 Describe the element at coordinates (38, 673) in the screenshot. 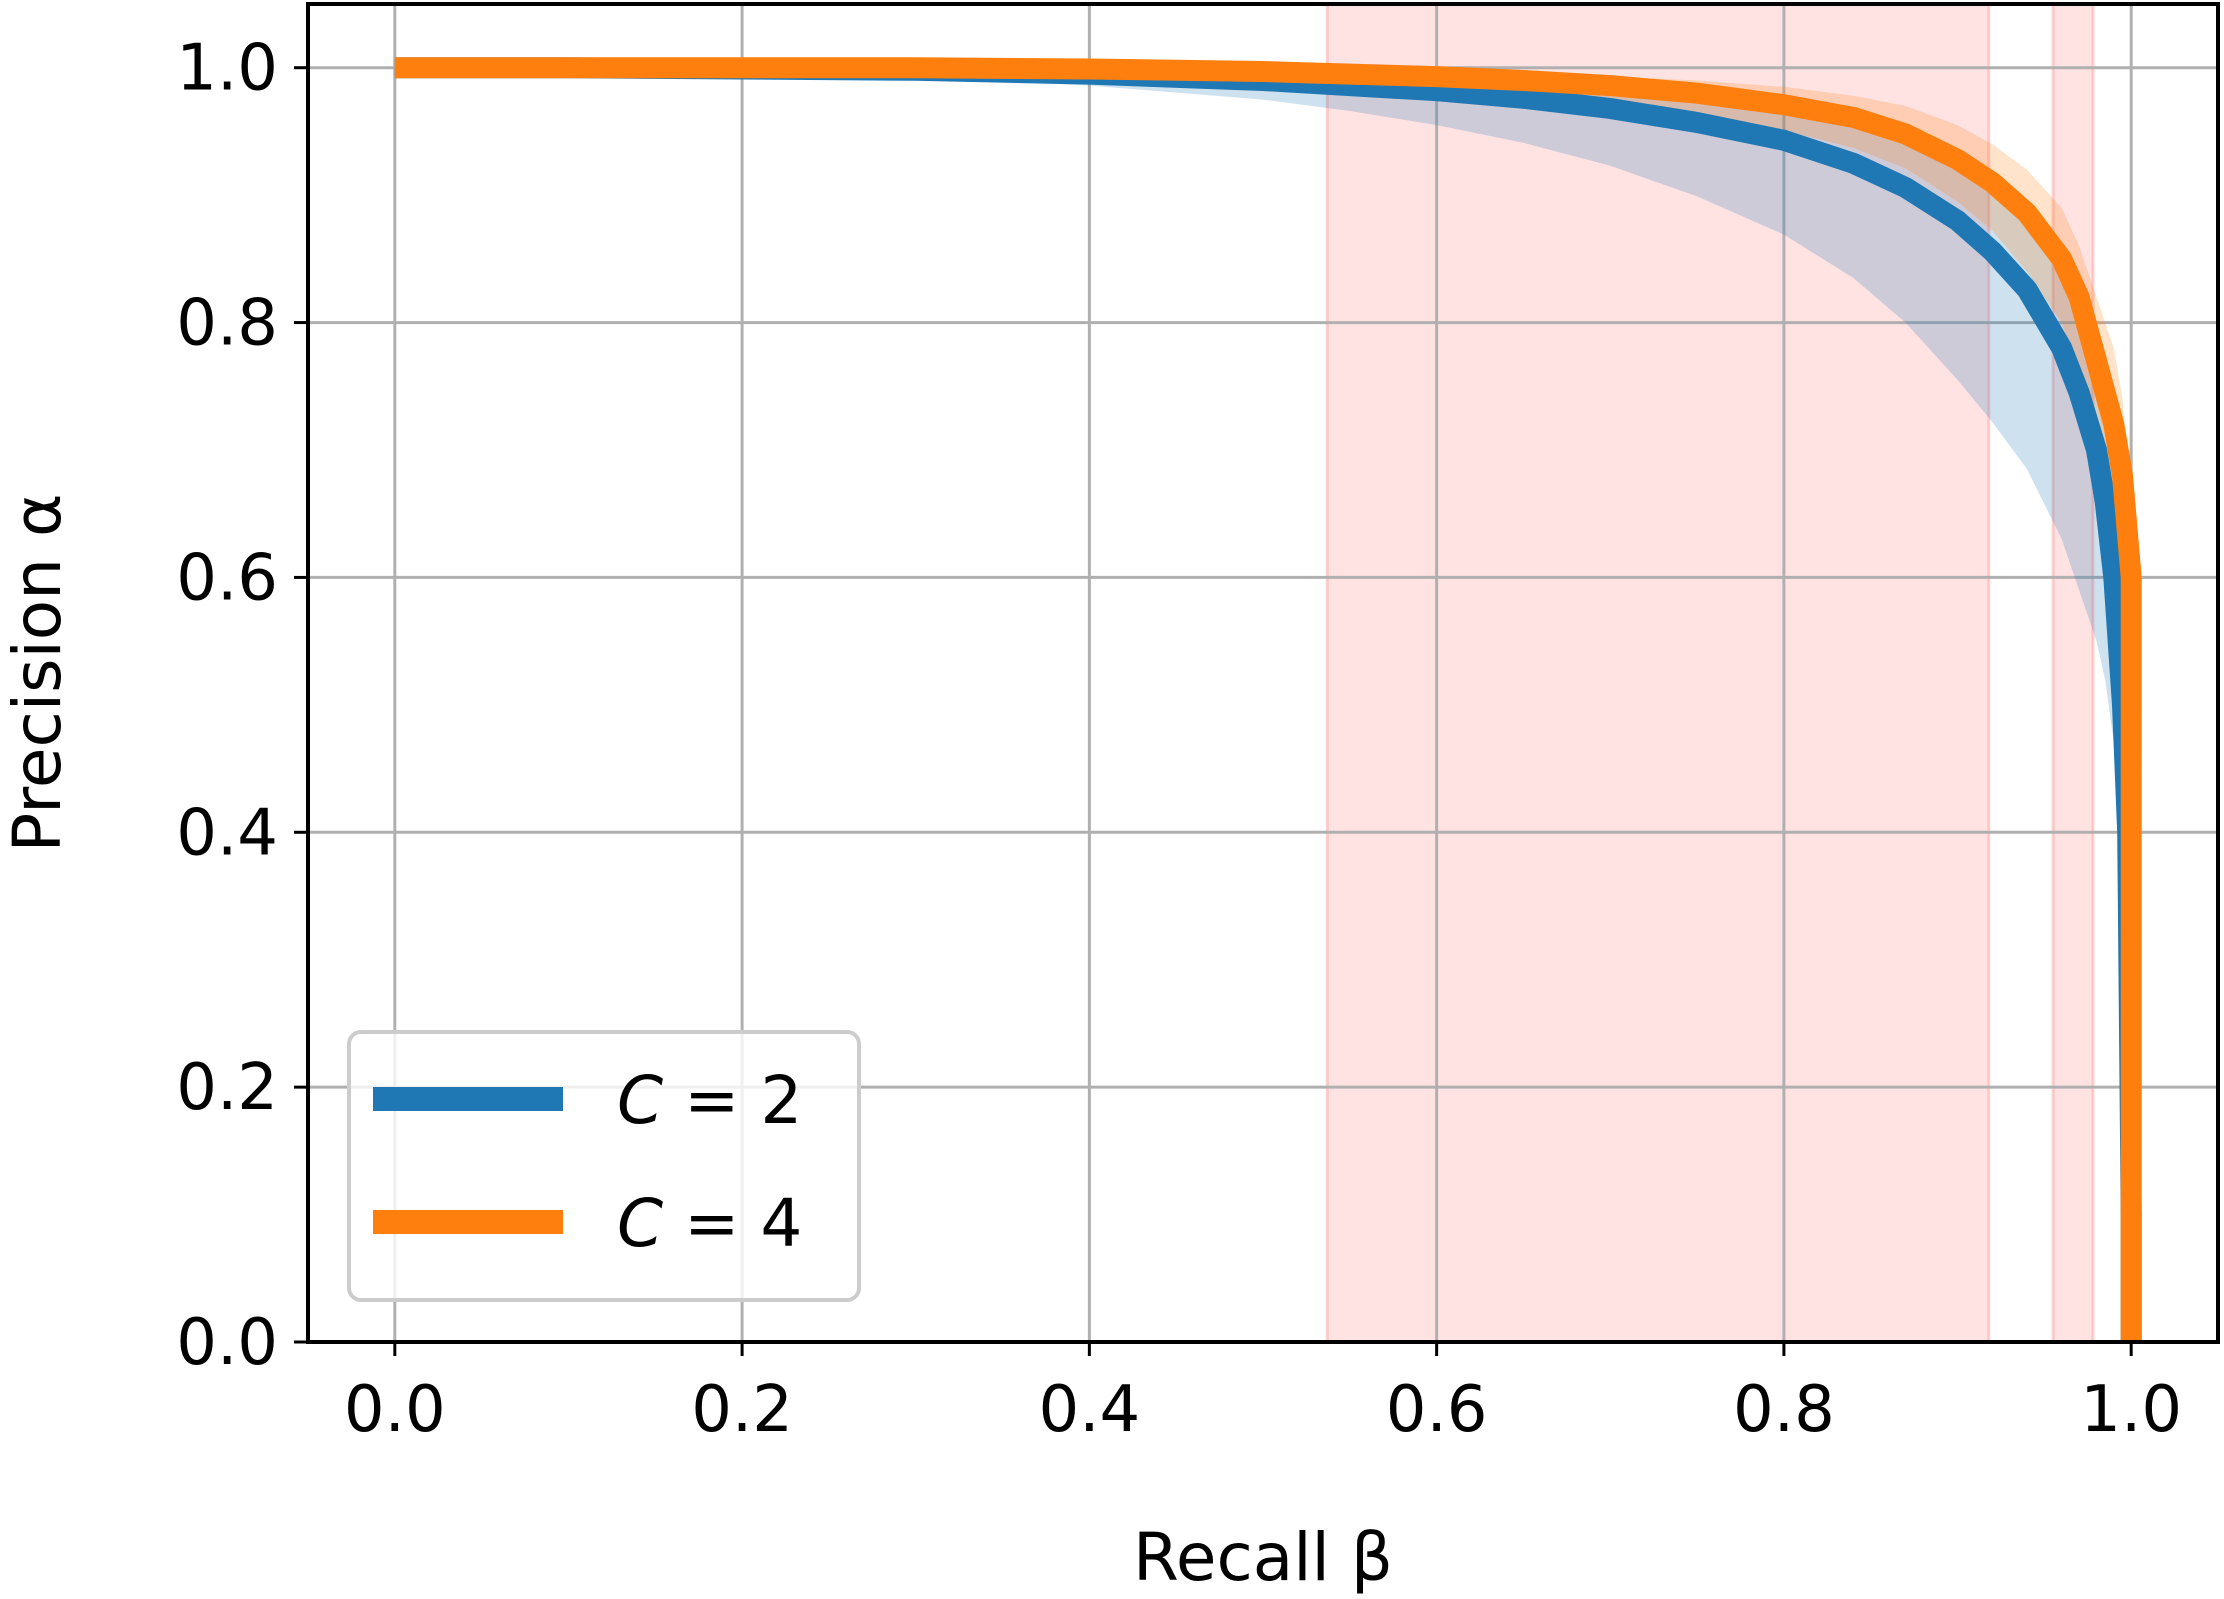

I see `y-axis-label: Precision α` at that location.